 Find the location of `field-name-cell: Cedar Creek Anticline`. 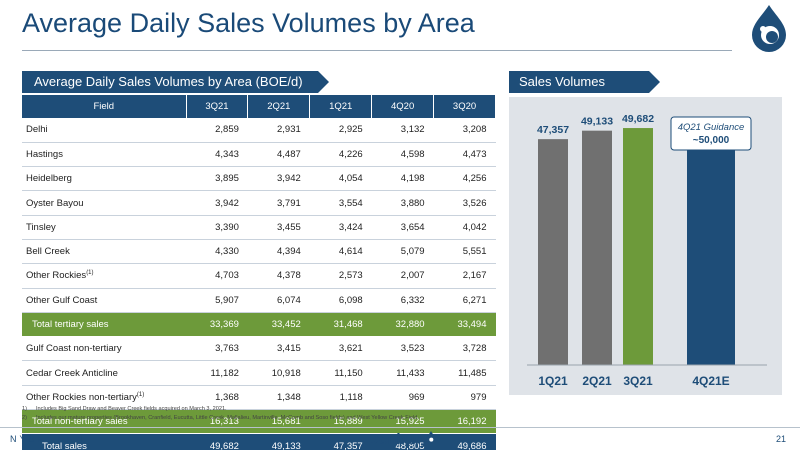

field-name-cell: Cedar Creek Anticline is located at coordinates (104, 373).